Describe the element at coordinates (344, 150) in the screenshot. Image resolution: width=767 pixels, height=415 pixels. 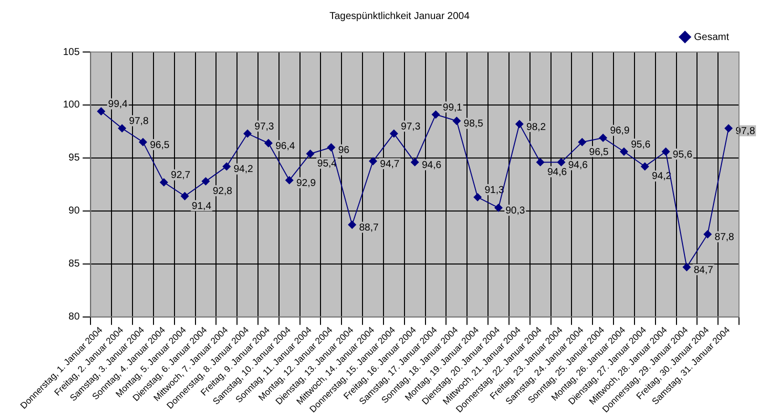
I see `data-label: 96` at that location.